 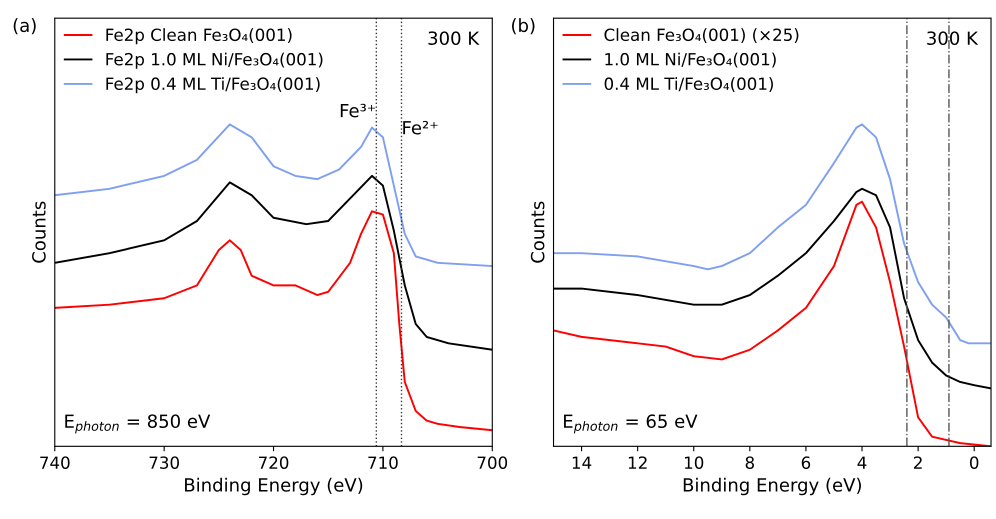 I want to click on x-tick-label: 0, so click(x=974, y=462).